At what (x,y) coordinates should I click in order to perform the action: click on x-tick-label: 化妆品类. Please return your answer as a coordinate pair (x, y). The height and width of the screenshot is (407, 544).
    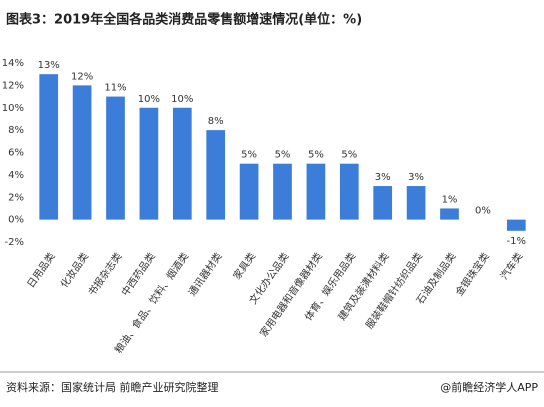
    Looking at the image, I should click on (74, 270).